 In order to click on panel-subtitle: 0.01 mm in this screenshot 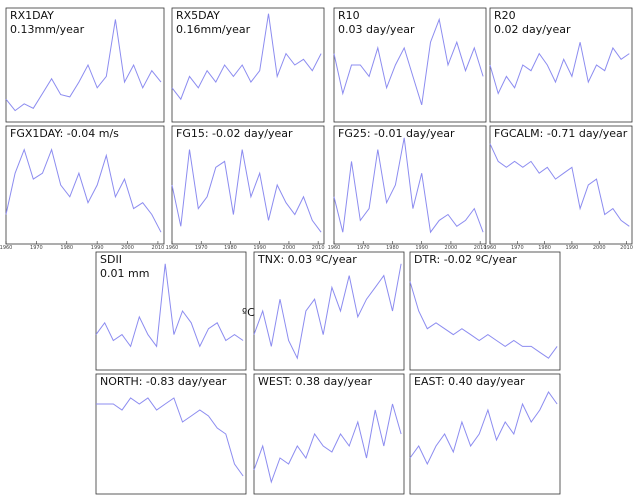, I will do `click(124, 273)`.